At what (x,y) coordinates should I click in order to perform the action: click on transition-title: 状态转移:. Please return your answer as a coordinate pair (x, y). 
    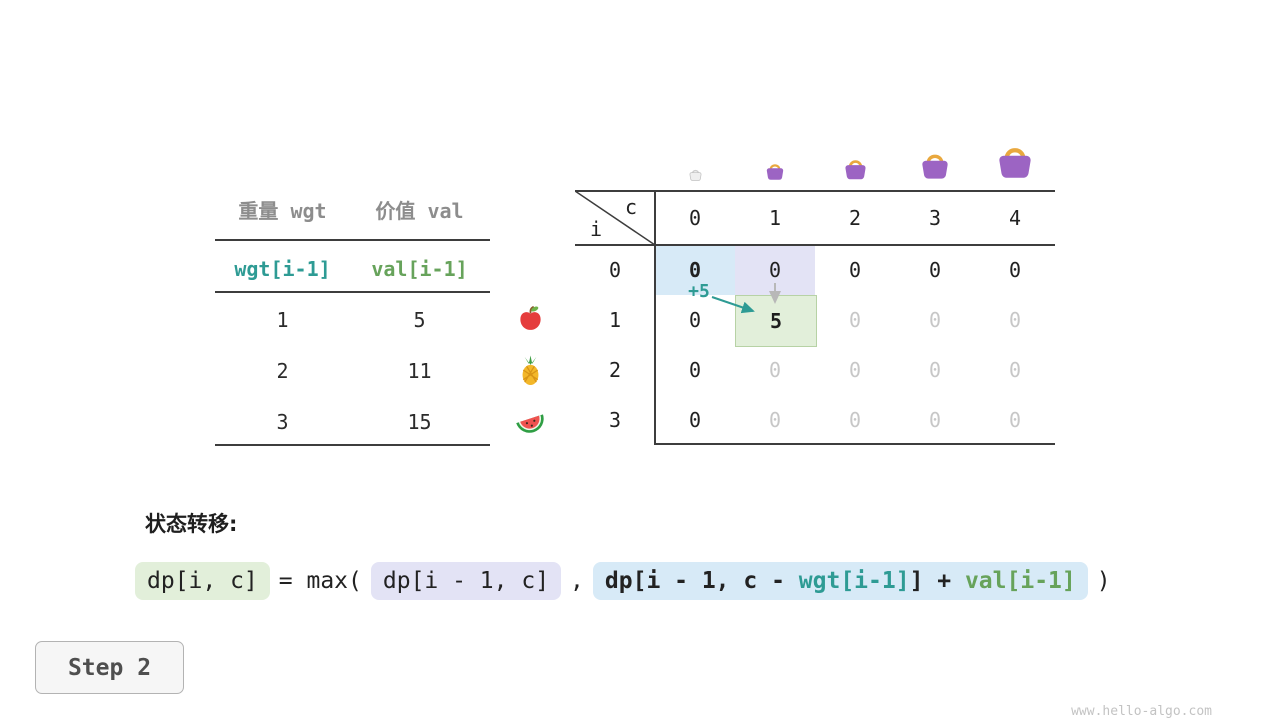
    Looking at the image, I should click on (191, 524).